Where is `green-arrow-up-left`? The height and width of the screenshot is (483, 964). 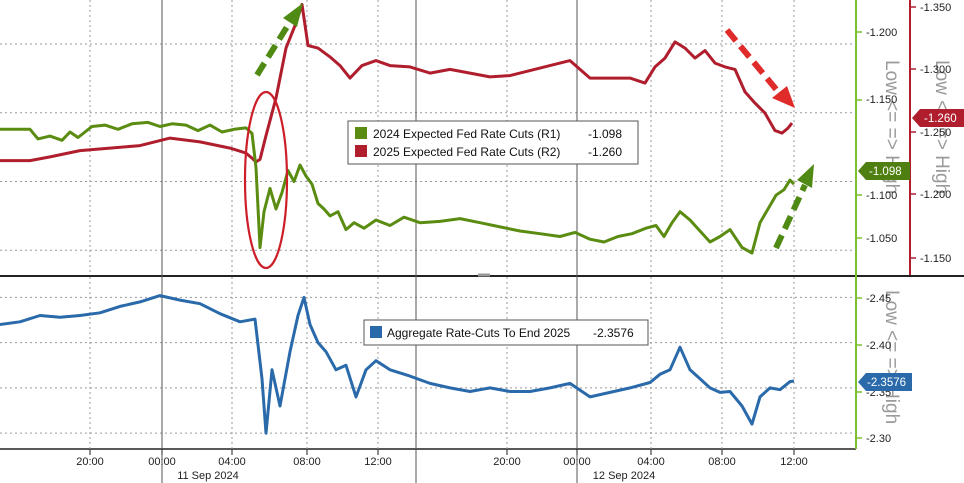
green-arrow-up-left is located at coordinates (278, 40).